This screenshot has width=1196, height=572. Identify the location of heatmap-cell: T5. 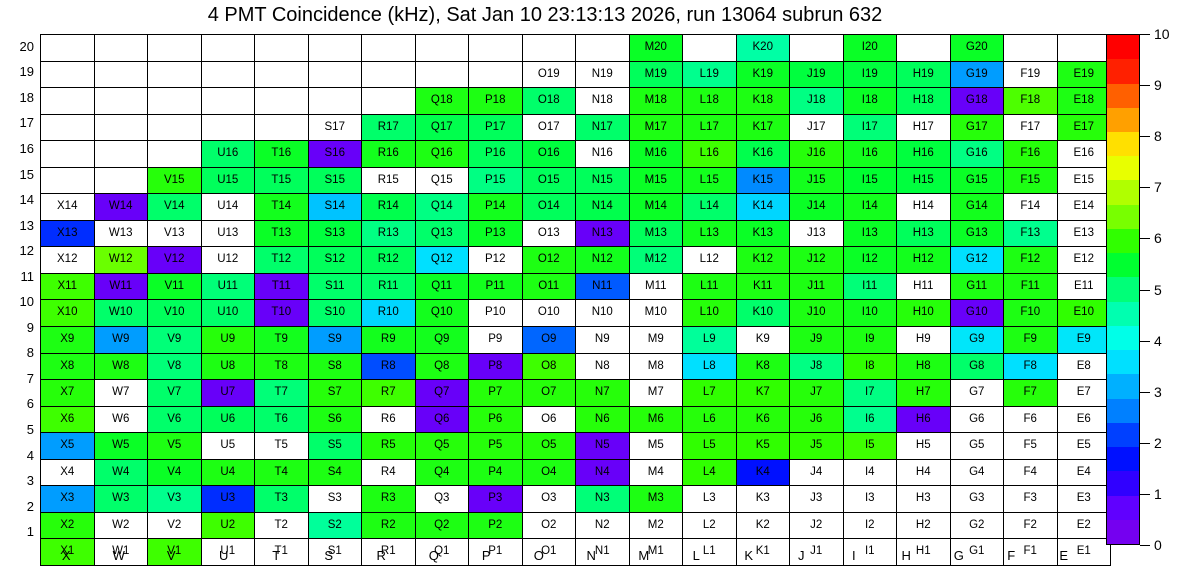
(281, 446).